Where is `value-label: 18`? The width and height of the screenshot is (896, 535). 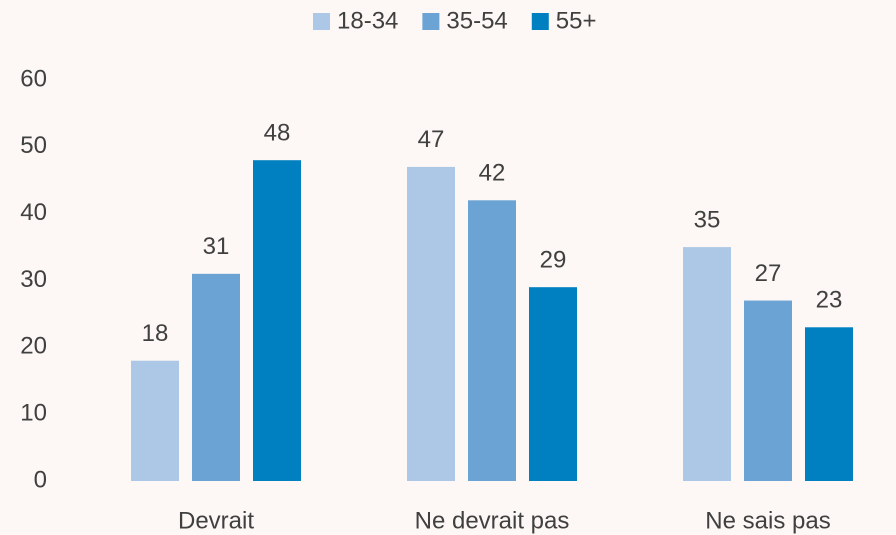
value-label: 18 is located at coordinates (155, 333).